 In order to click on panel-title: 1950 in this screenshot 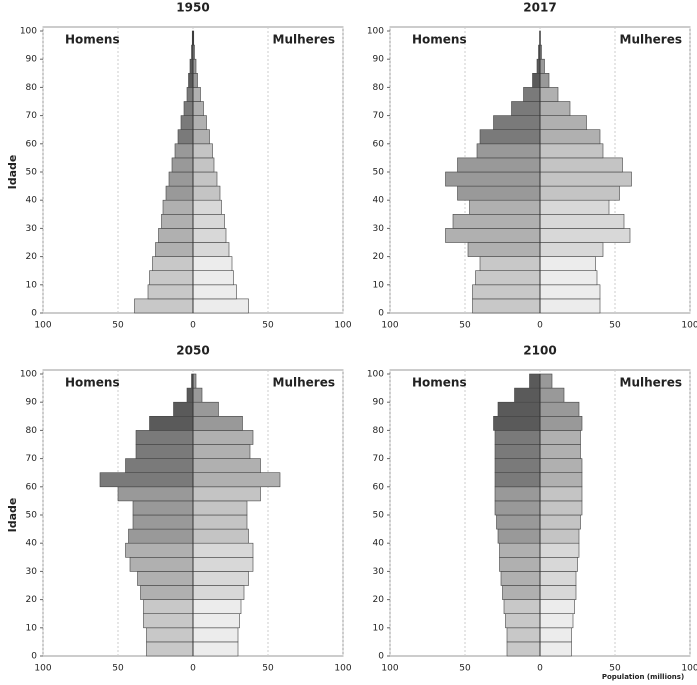, I will do `click(192, 8)`.